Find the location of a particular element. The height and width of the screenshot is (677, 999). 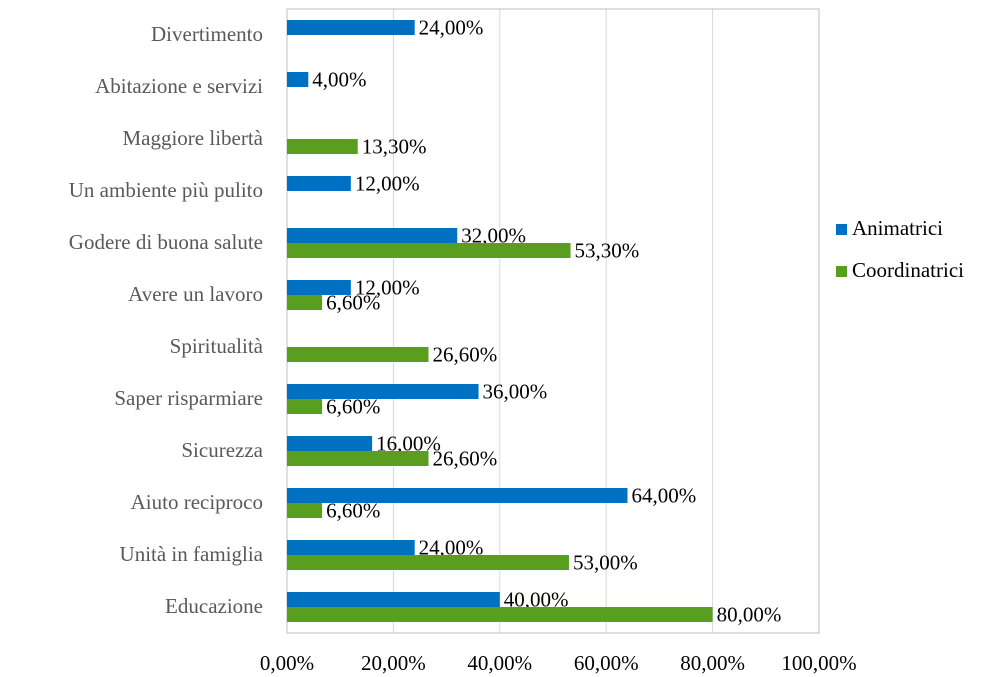

y-tick-label: Godere di buona salute is located at coordinates (166, 242).